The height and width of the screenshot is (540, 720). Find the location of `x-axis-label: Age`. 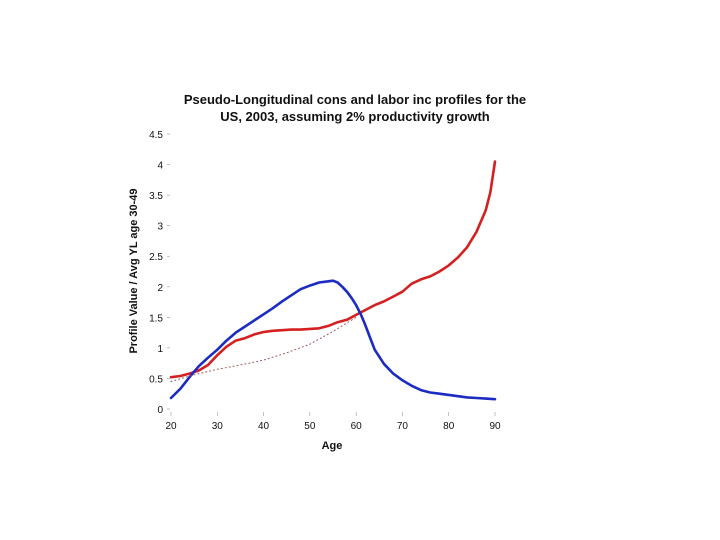

x-axis-label: Age is located at coordinates (332, 446).